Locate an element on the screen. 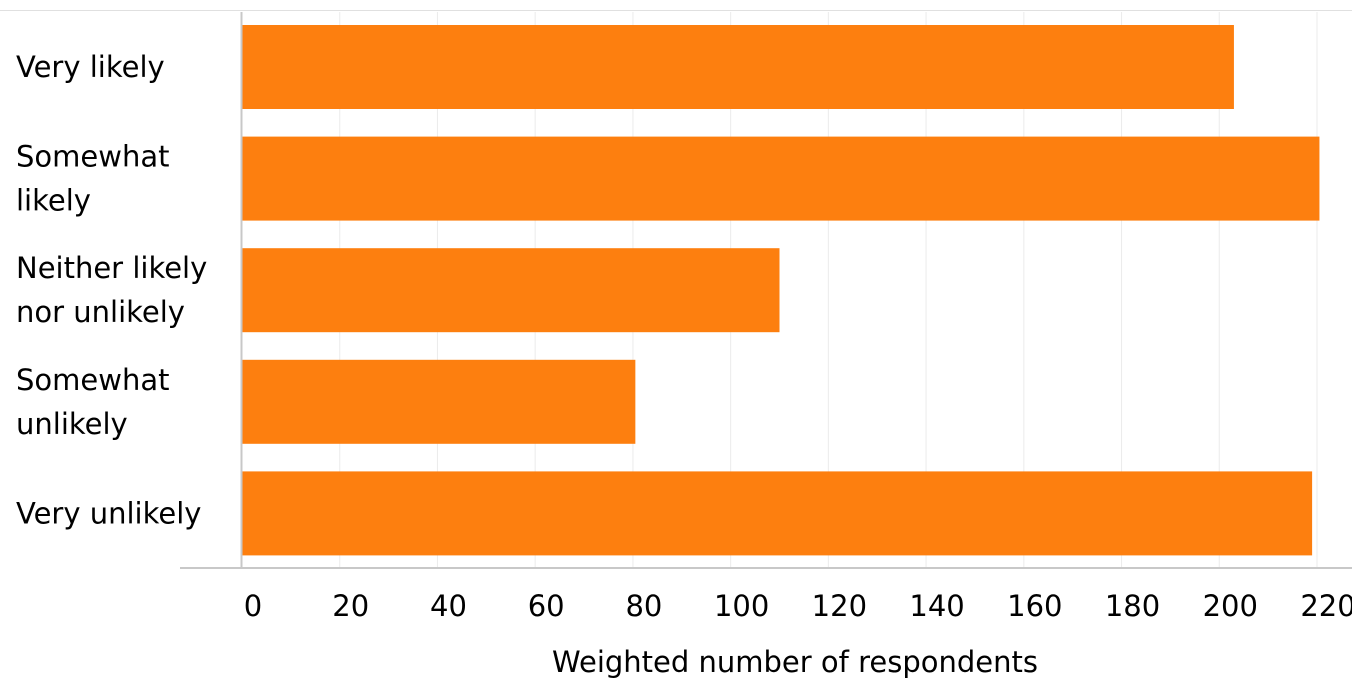  category-label-0: Very likely is located at coordinates (90, 67).